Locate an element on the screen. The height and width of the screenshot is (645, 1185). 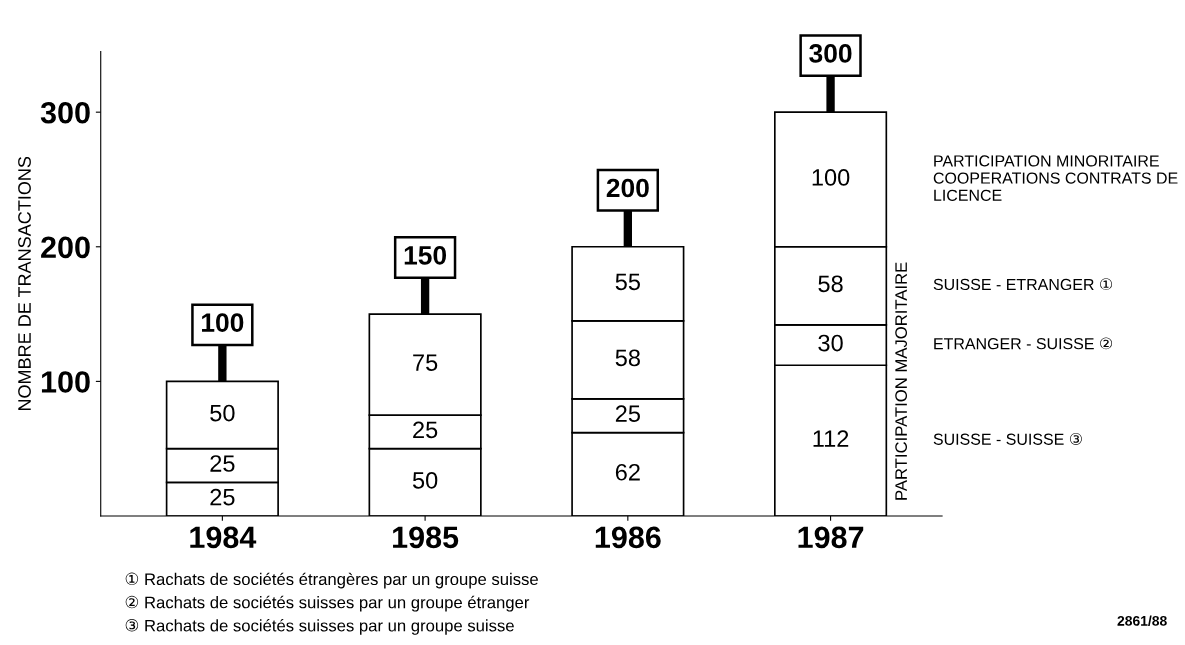
y-tick-label: 100 is located at coordinates (65, 382).